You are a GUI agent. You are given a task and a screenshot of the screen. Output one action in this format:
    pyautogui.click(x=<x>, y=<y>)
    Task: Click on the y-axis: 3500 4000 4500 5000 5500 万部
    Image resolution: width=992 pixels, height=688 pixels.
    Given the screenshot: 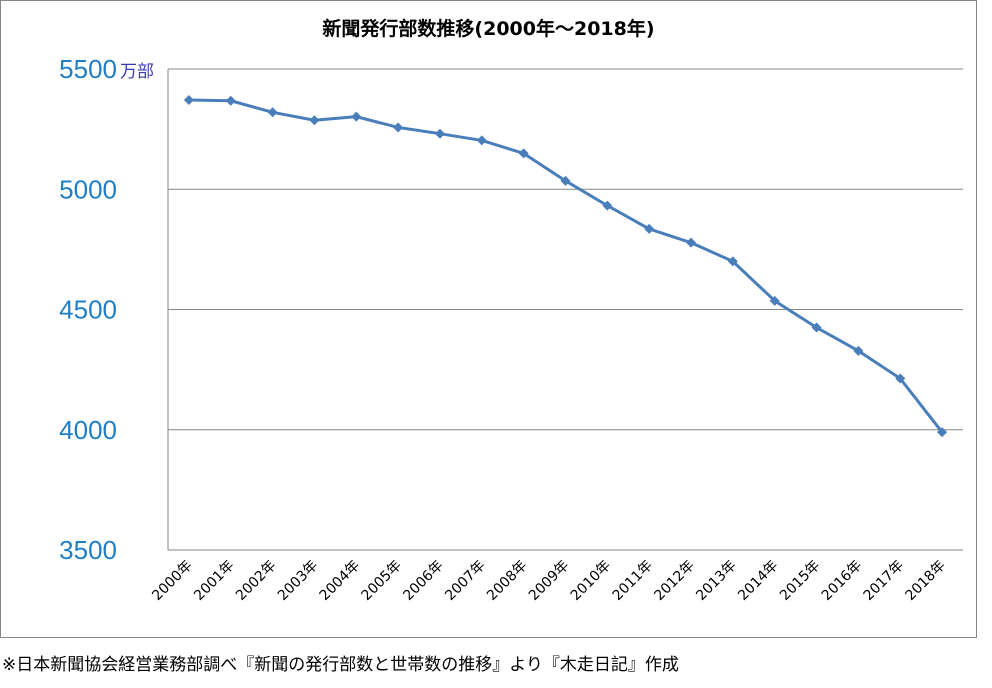 What is the action you would take?
    pyautogui.click(x=114, y=309)
    